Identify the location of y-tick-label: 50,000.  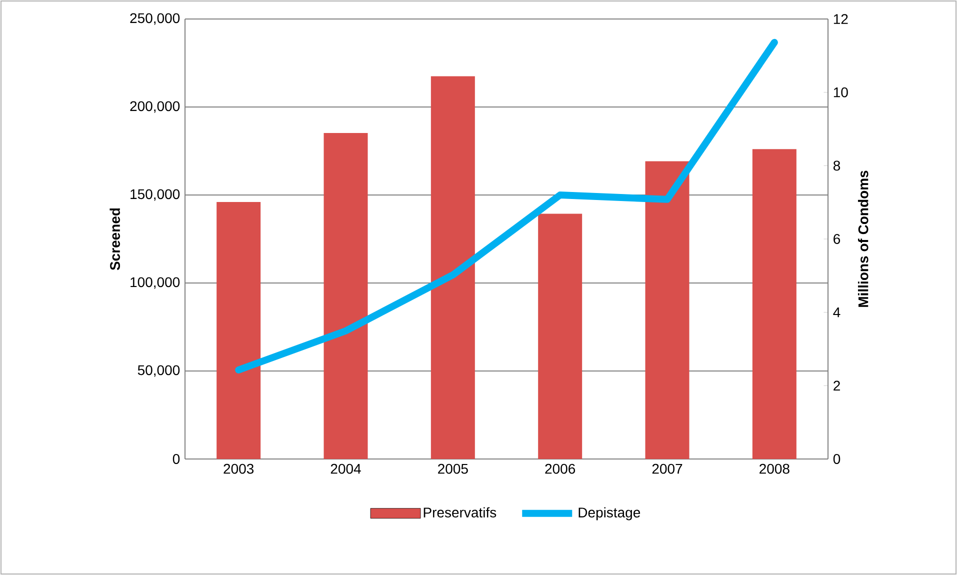
(159, 371).